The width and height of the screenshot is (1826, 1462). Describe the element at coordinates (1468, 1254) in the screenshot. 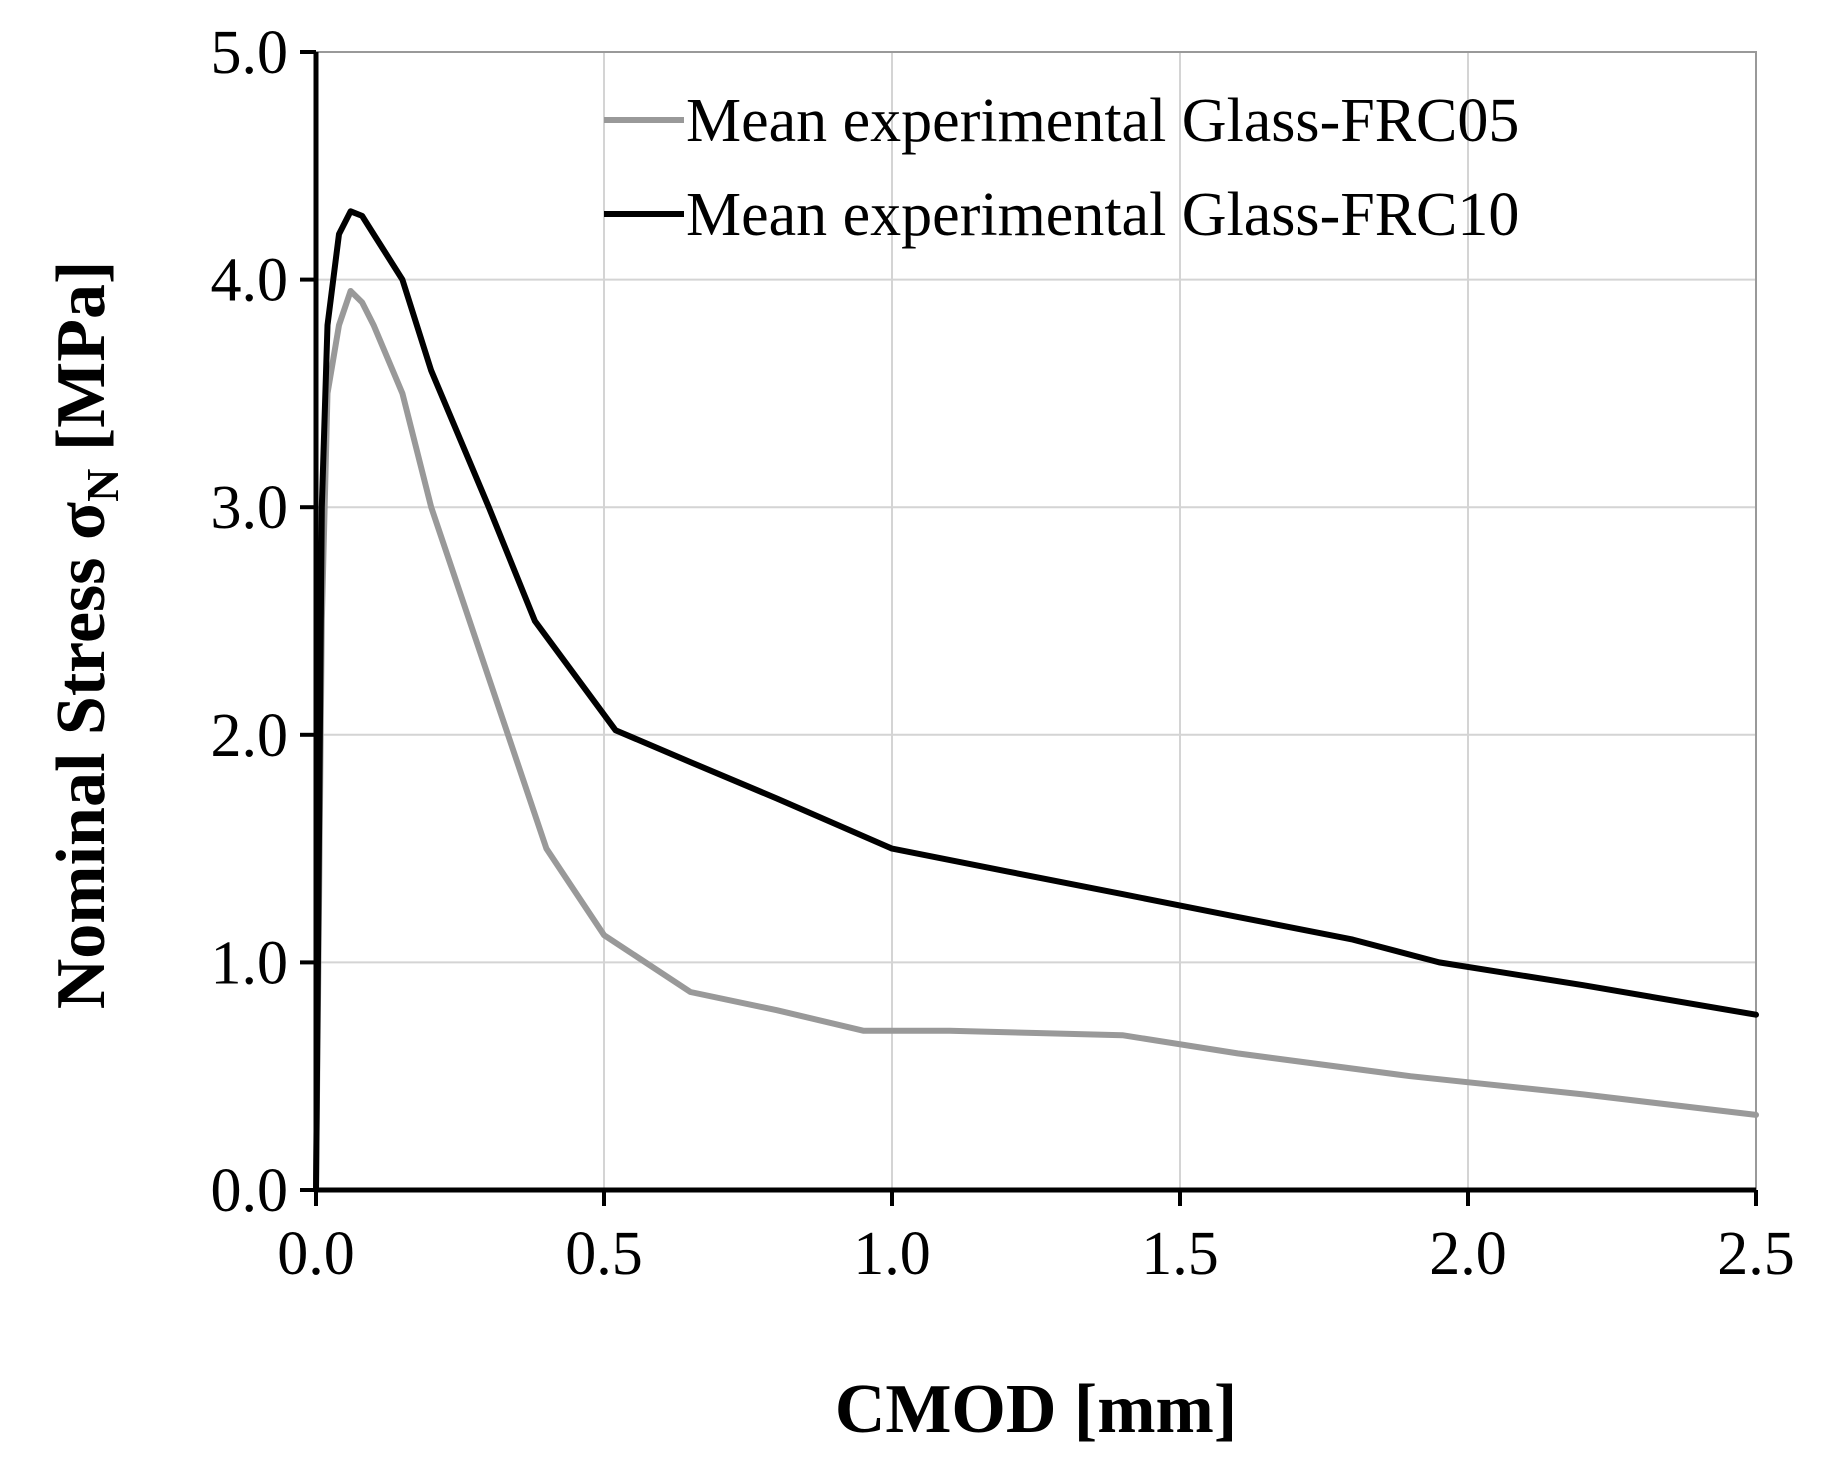

I see `x-tick-label: 2.0` at that location.